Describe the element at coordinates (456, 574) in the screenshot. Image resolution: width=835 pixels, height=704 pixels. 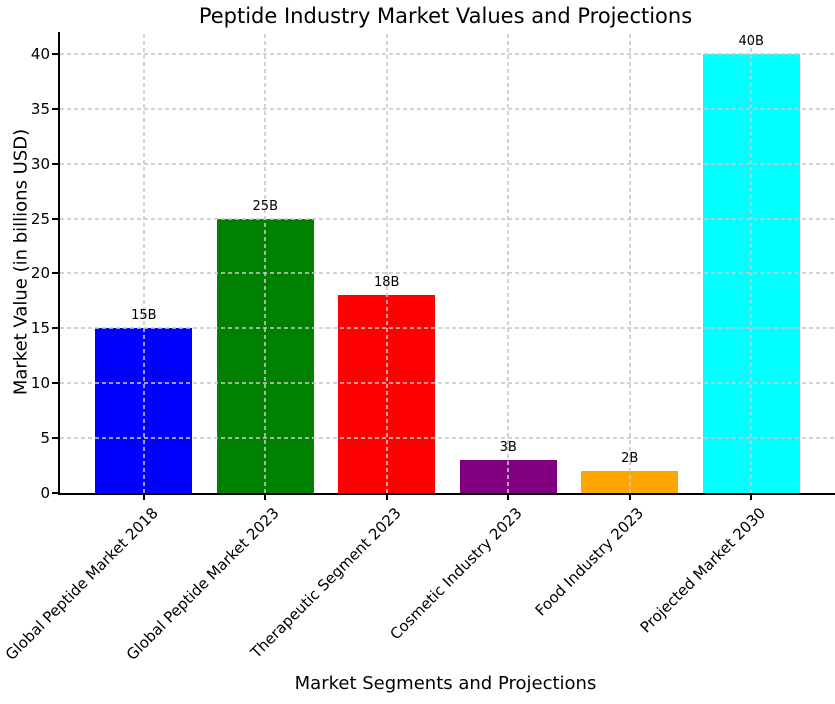
I see `x-tick-label: Cosmetic Industry 2023` at that location.